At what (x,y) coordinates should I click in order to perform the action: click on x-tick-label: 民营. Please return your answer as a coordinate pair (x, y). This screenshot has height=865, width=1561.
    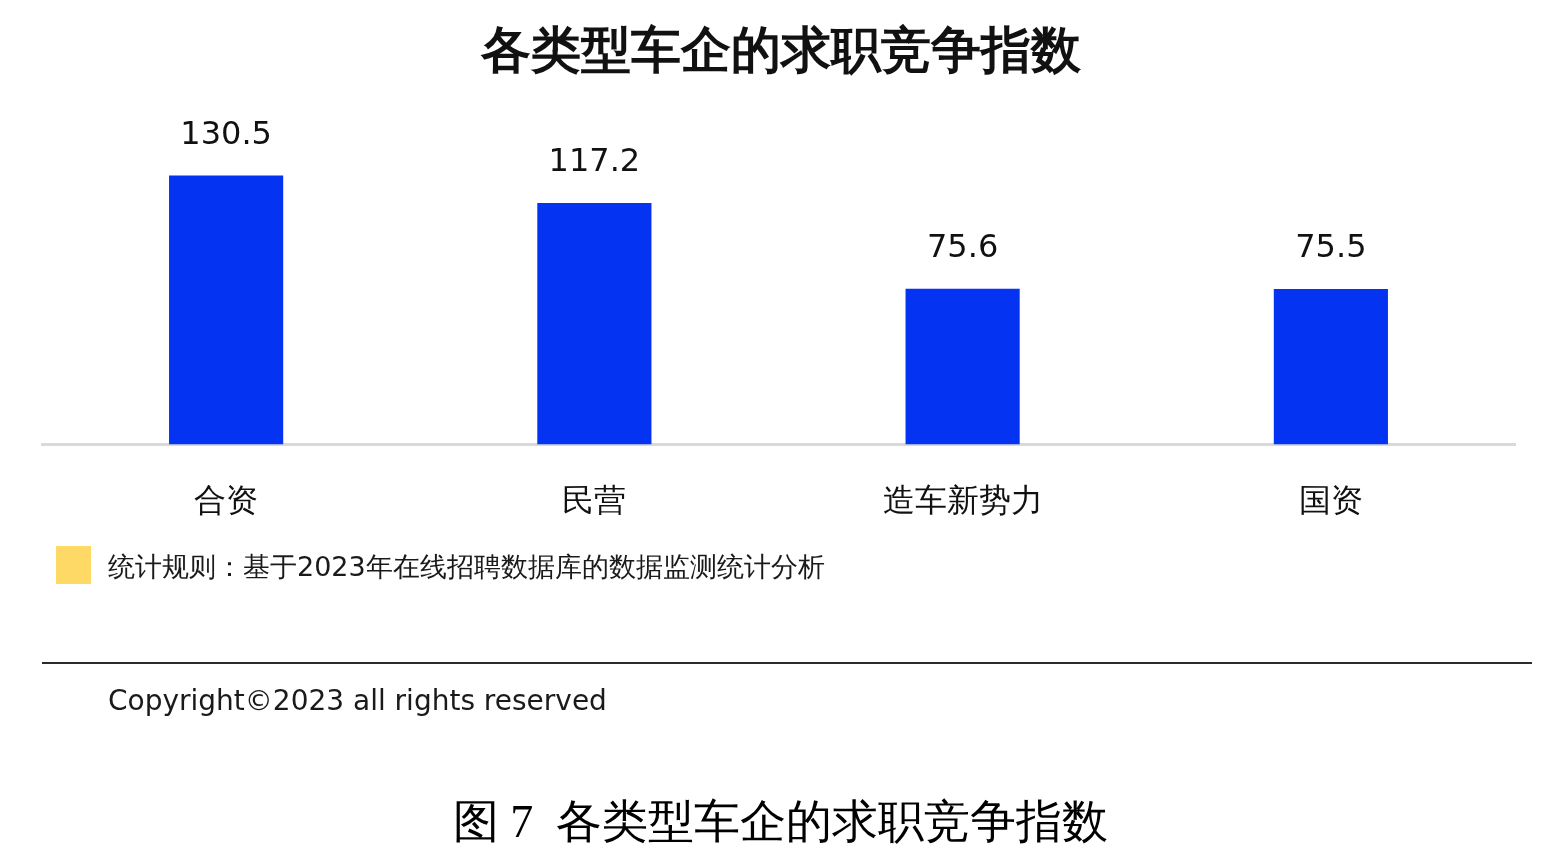
    Looking at the image, I should click on (594, 500).